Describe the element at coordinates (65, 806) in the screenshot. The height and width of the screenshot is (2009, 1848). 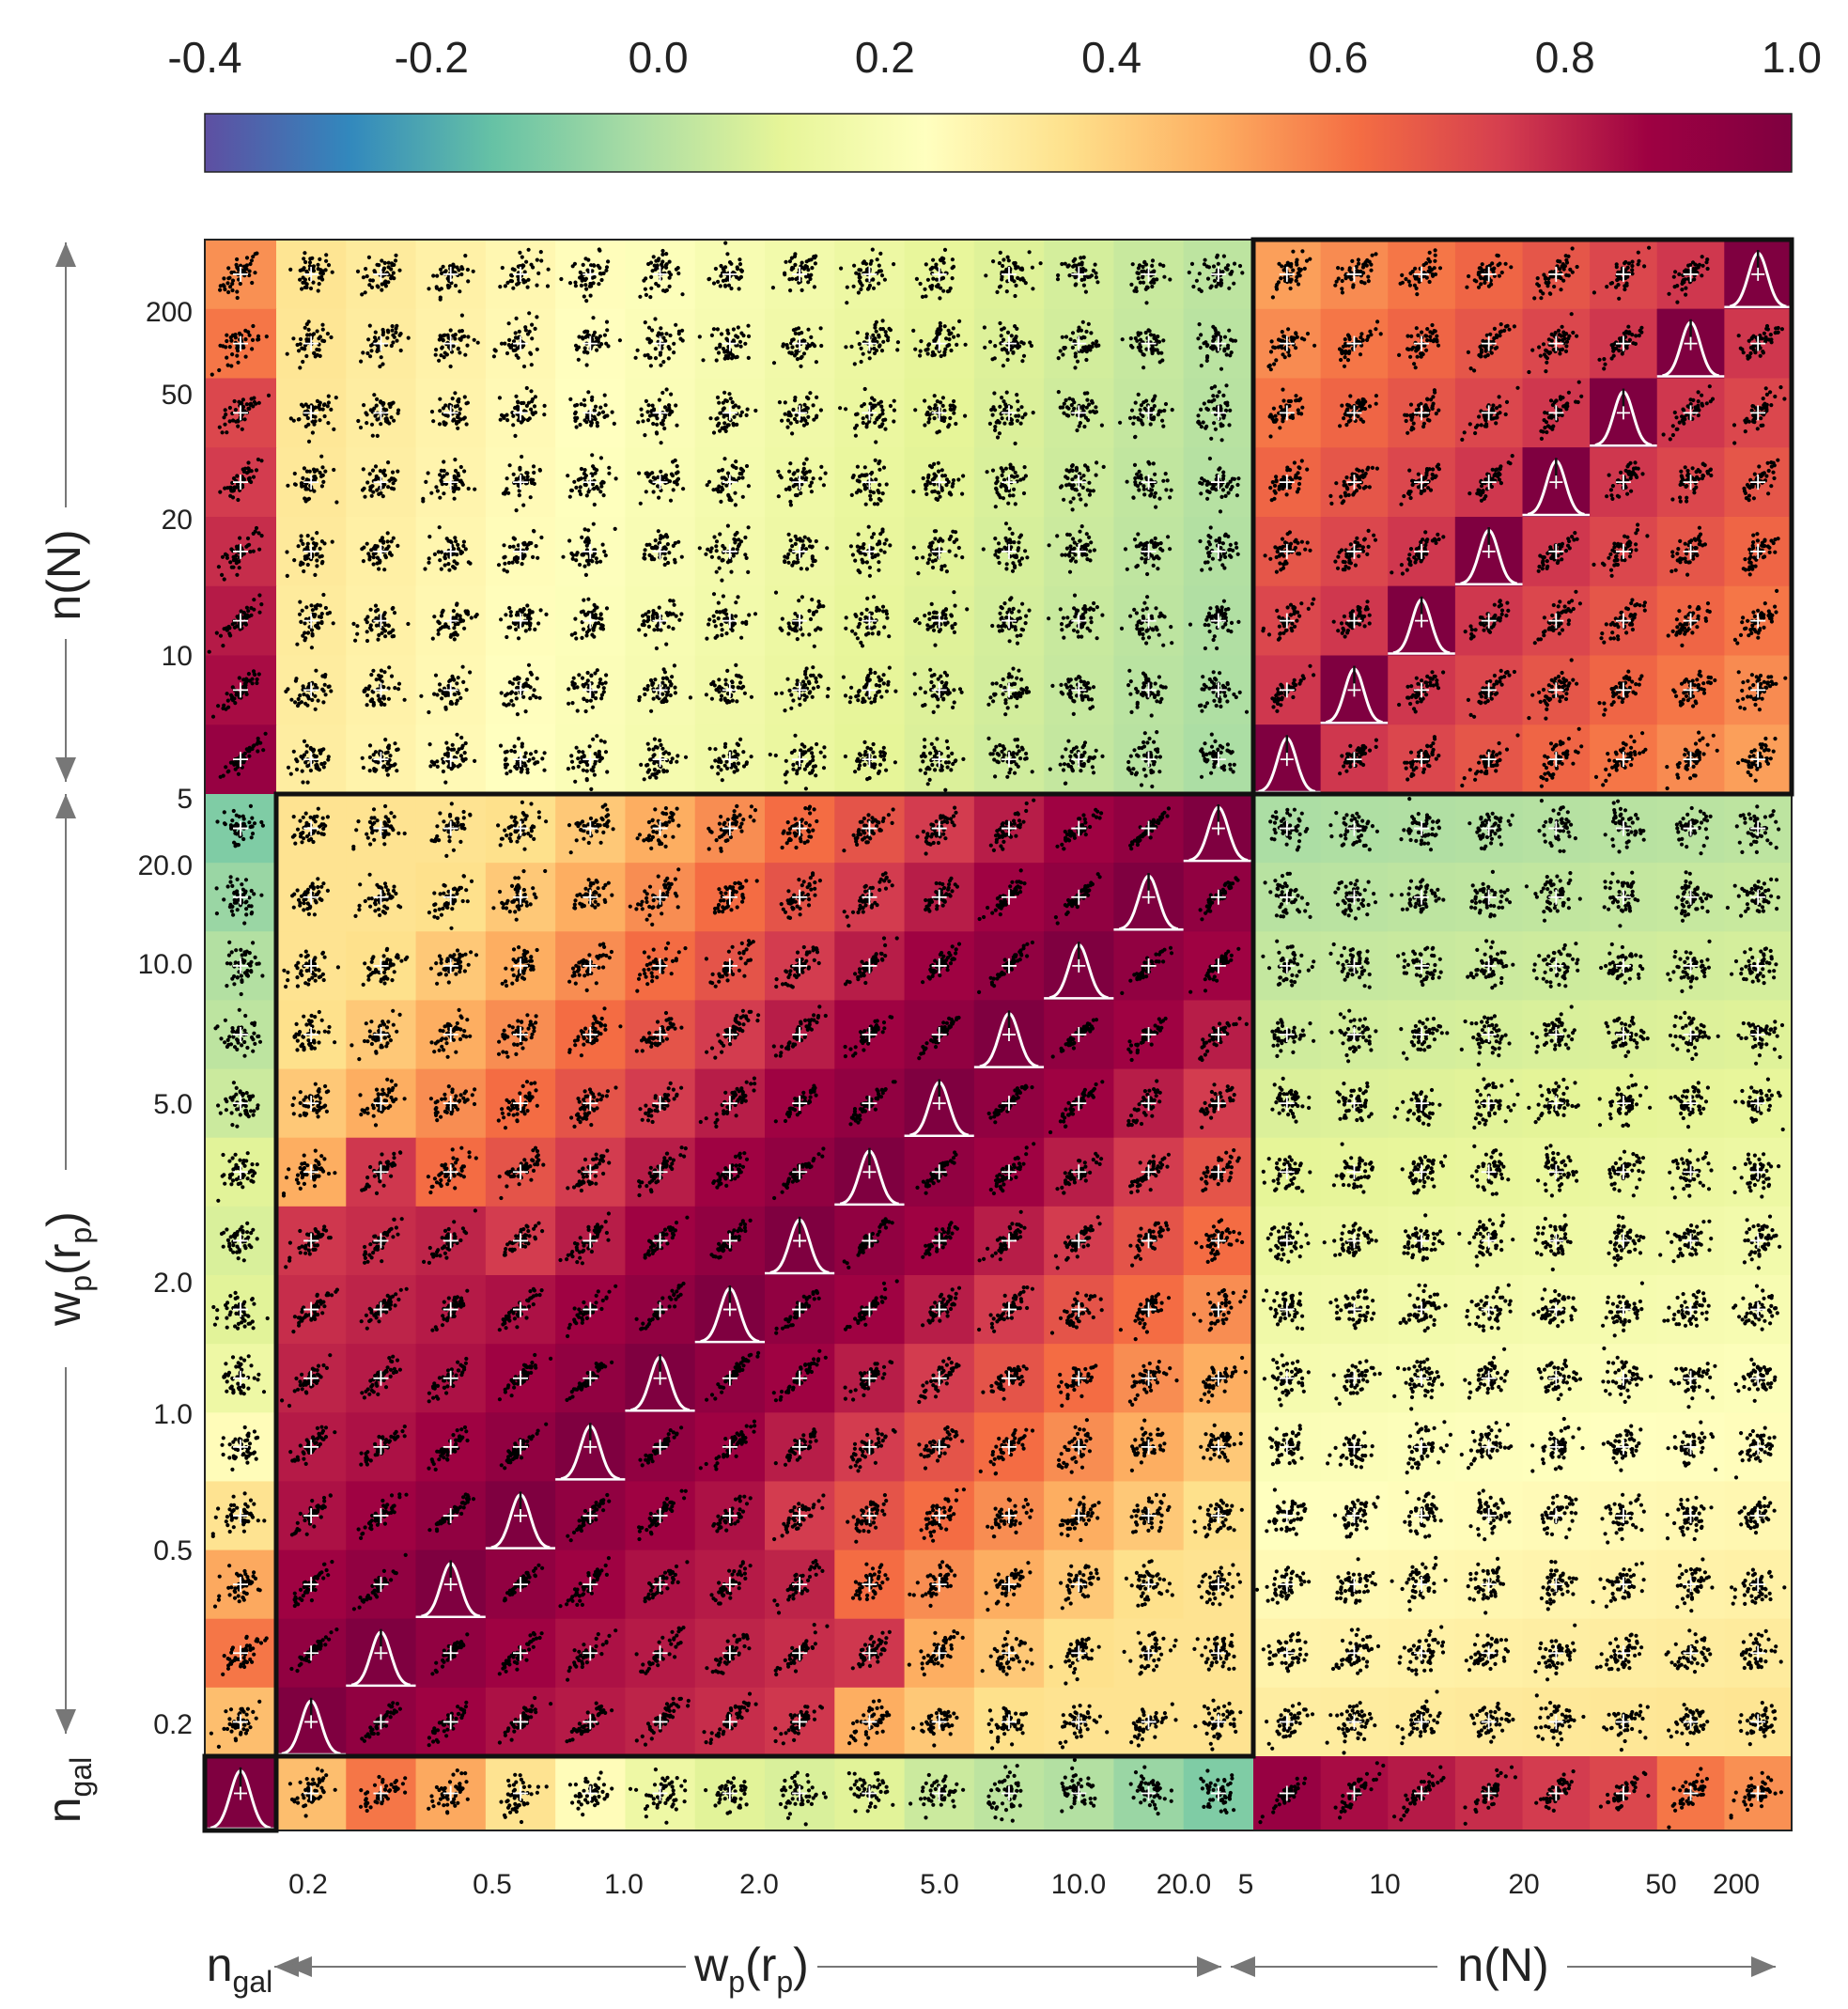
I see `y-arrow-wp-up-head` at that location.